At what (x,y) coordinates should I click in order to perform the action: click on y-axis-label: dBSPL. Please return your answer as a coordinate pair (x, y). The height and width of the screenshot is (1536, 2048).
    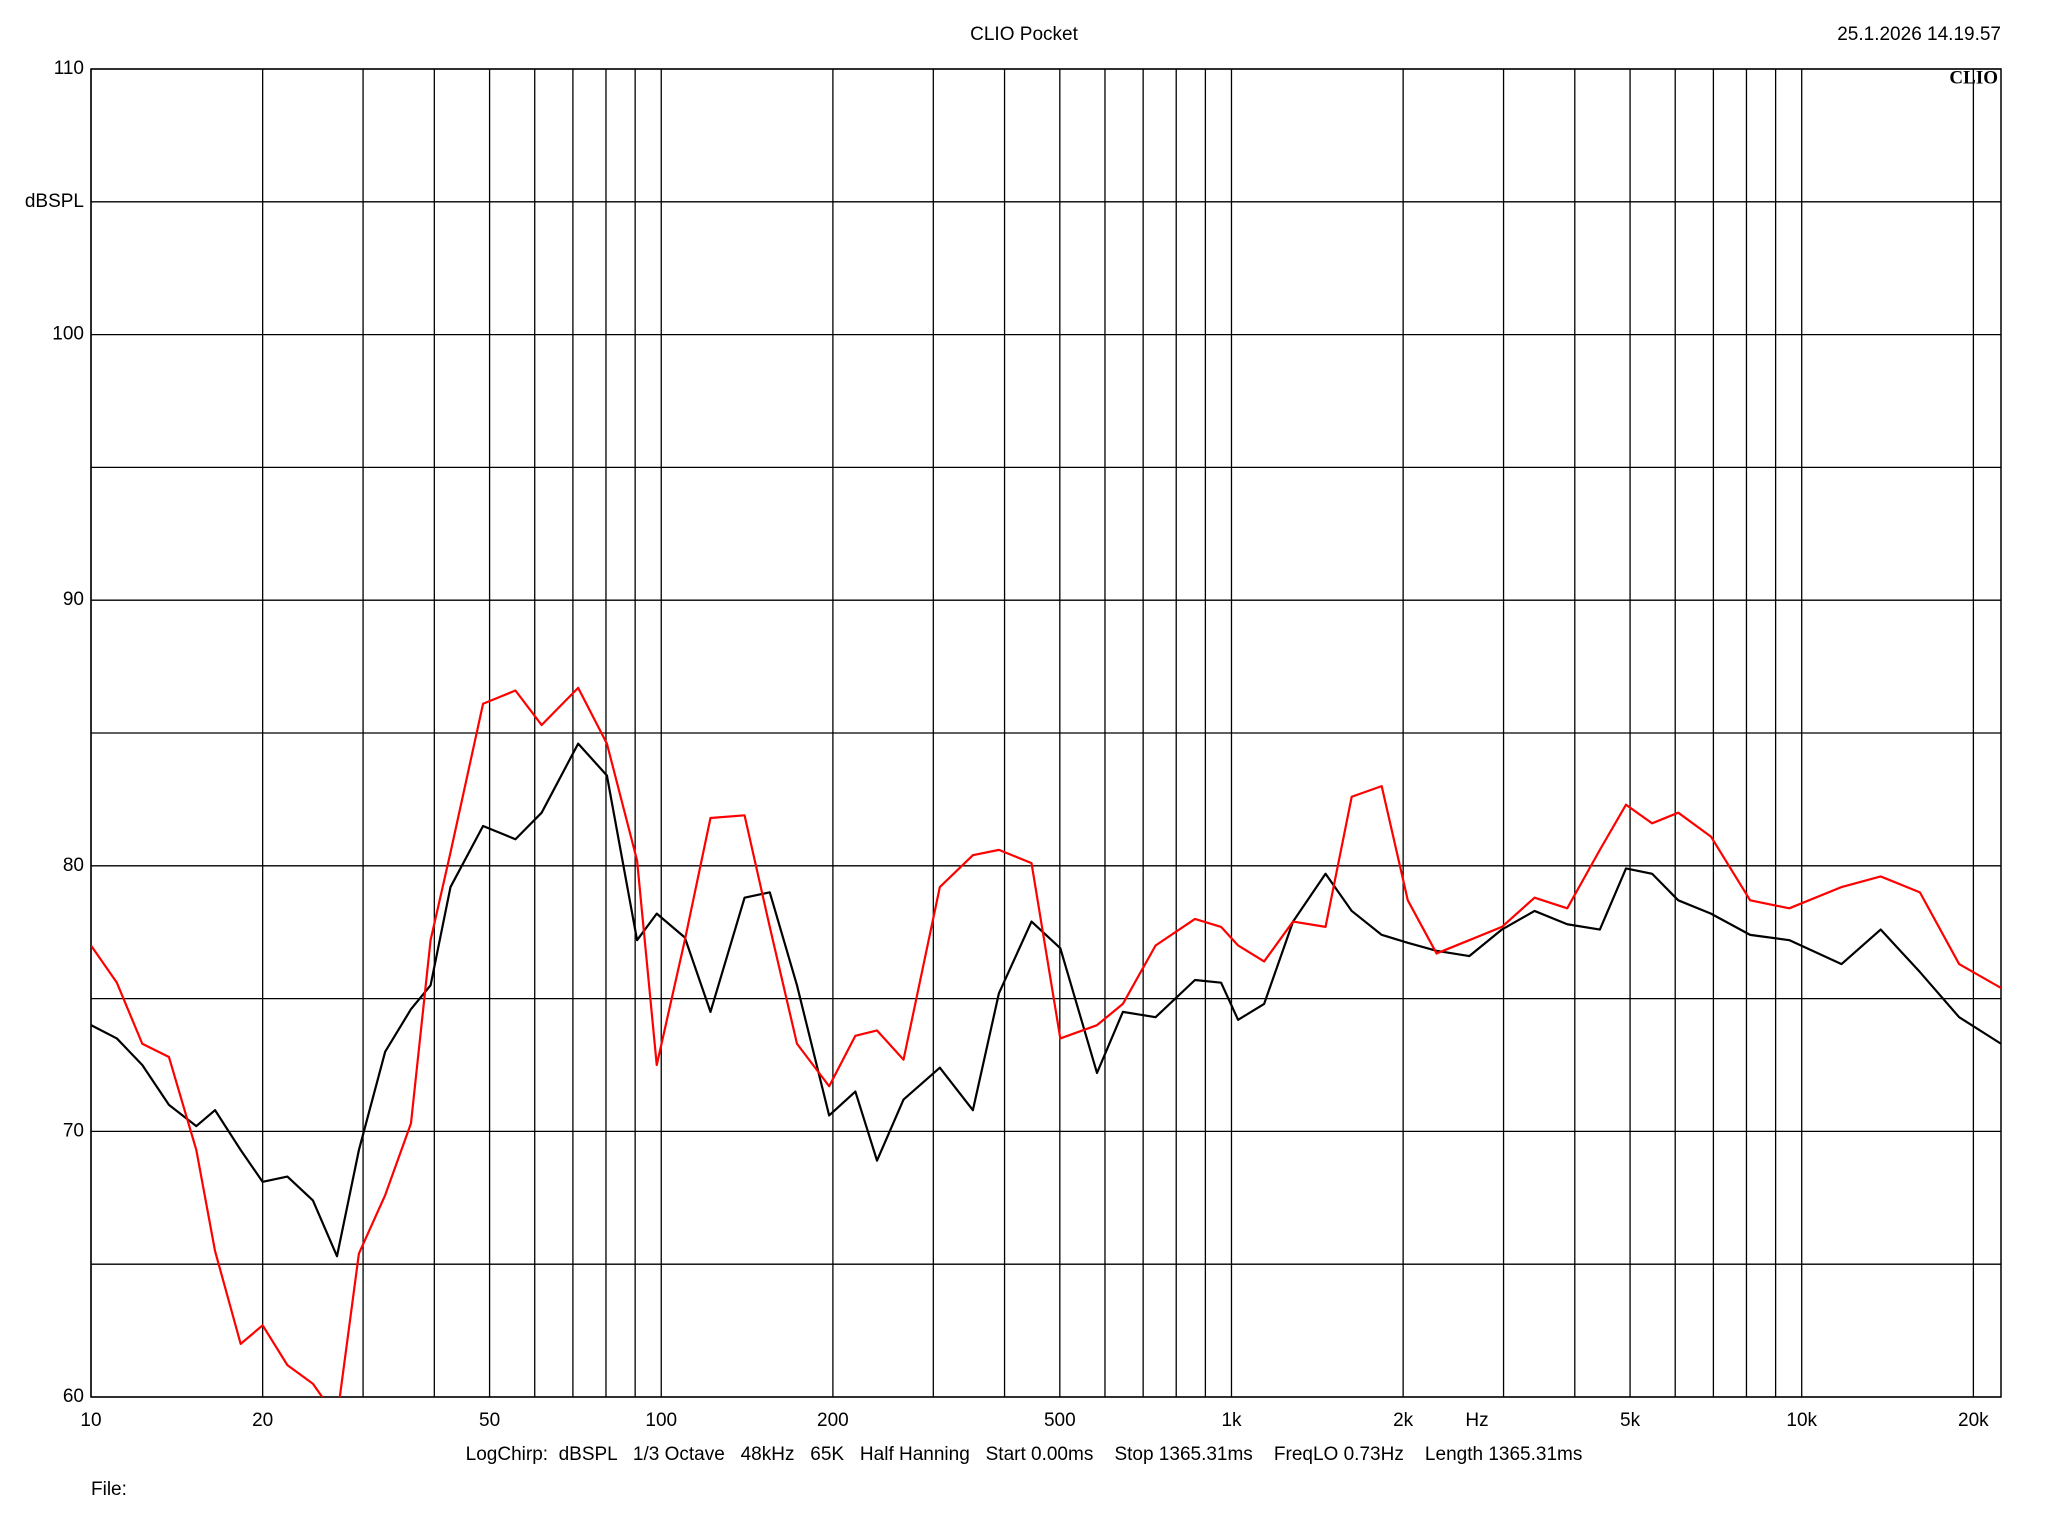
    Looking at the image, I should click on (54, 201).